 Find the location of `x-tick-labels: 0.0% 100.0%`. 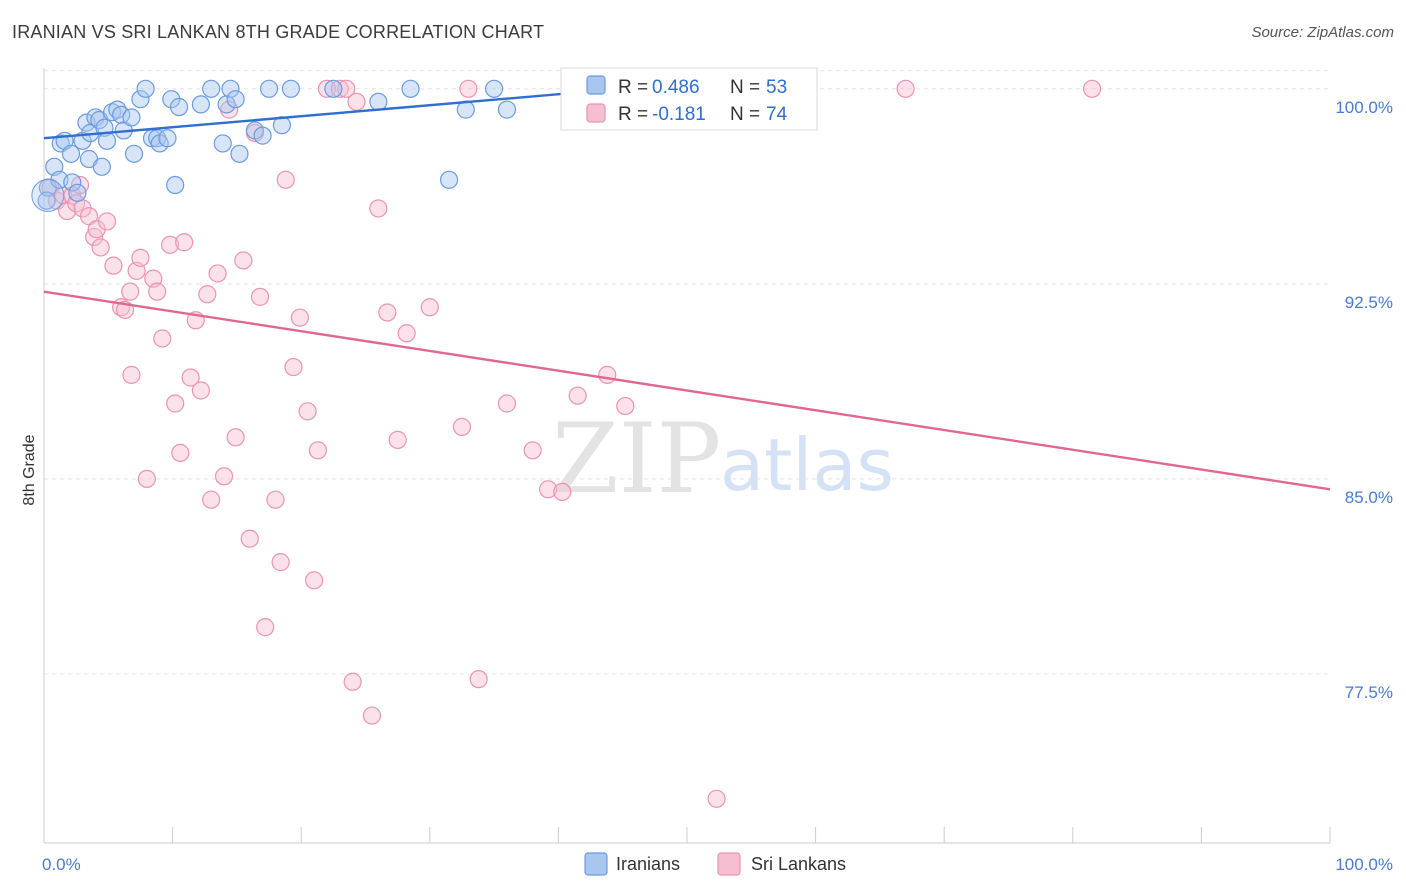

x-tick-labels: 0.0% 100.0% is located at coordinates (717, 864).